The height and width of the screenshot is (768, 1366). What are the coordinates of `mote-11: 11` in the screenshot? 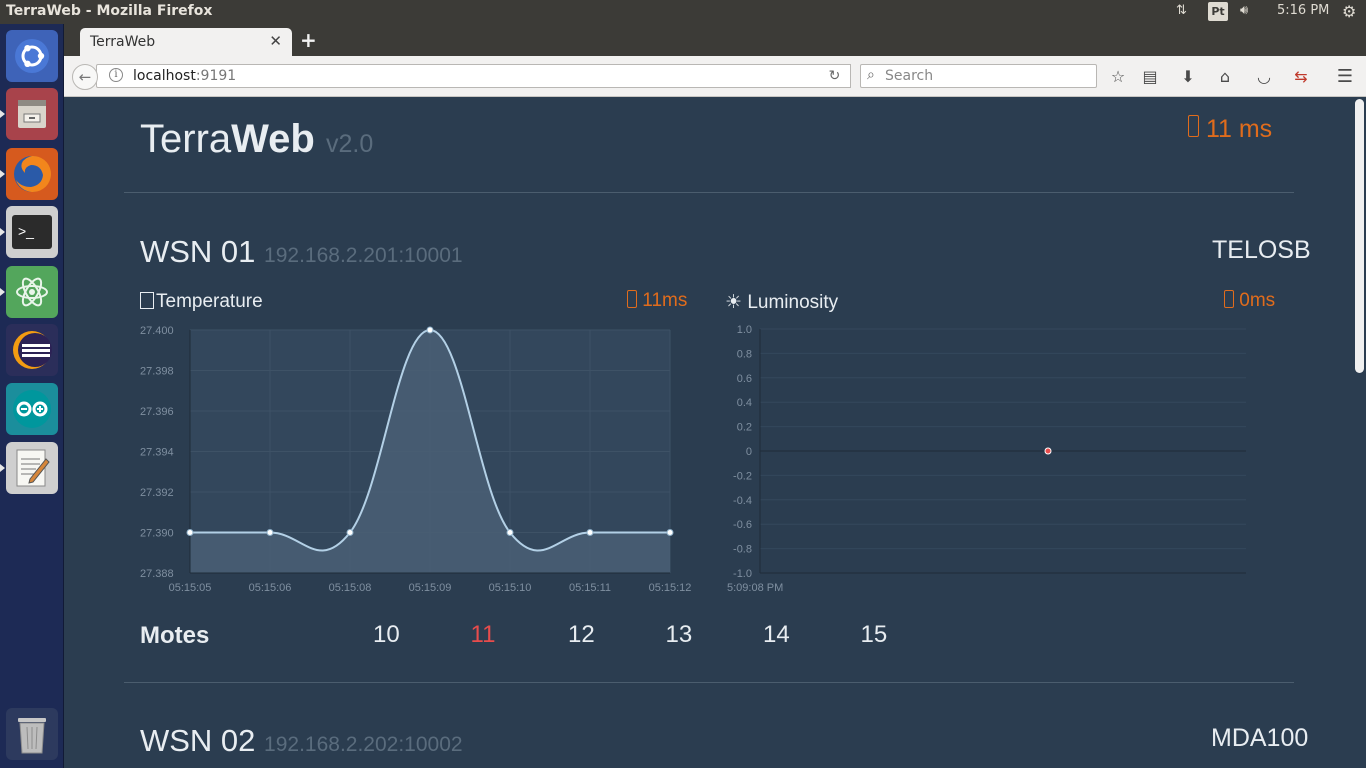 It's located at (483, 634).